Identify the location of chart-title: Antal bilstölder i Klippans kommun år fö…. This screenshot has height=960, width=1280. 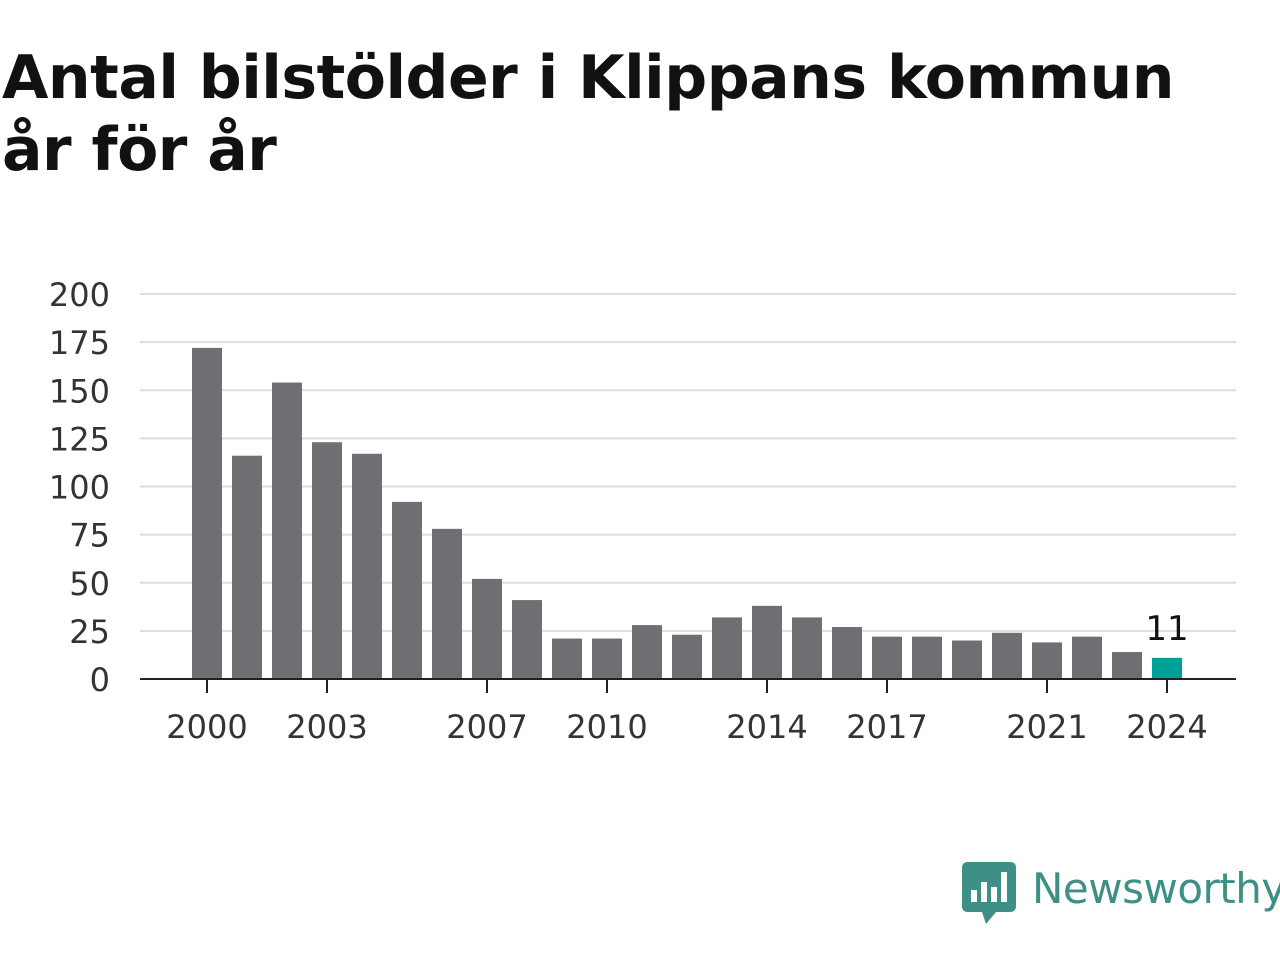
(588, 114).